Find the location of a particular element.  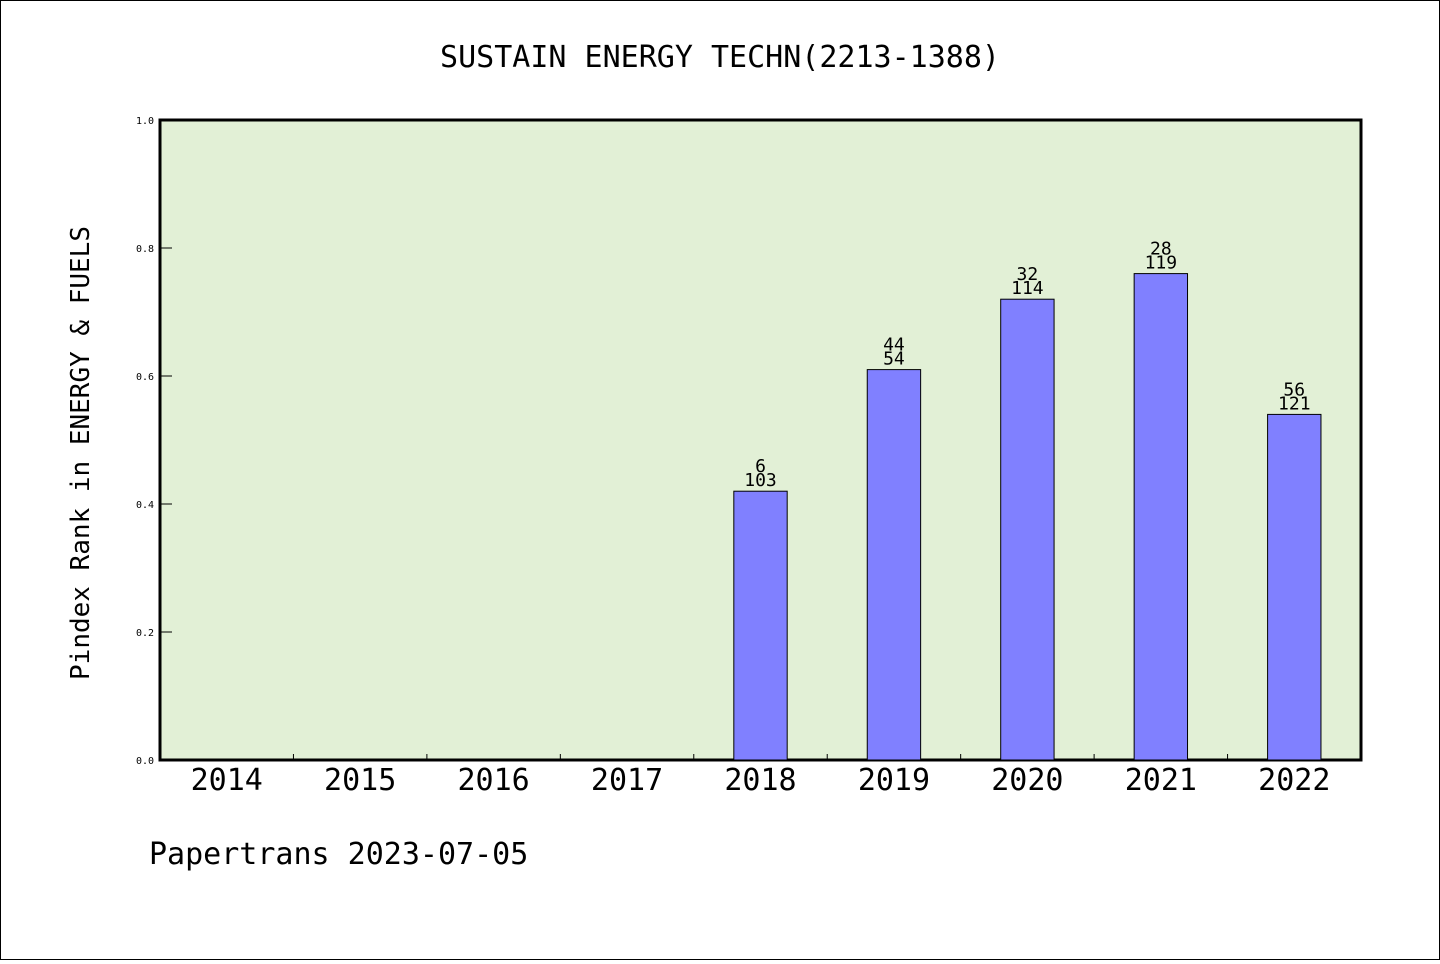

y-tick-label-0.6: 0.6 is located at coordinates (145, 377).